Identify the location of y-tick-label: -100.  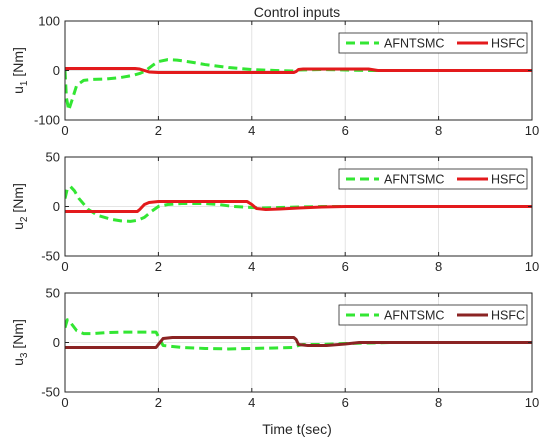
(47, 120).